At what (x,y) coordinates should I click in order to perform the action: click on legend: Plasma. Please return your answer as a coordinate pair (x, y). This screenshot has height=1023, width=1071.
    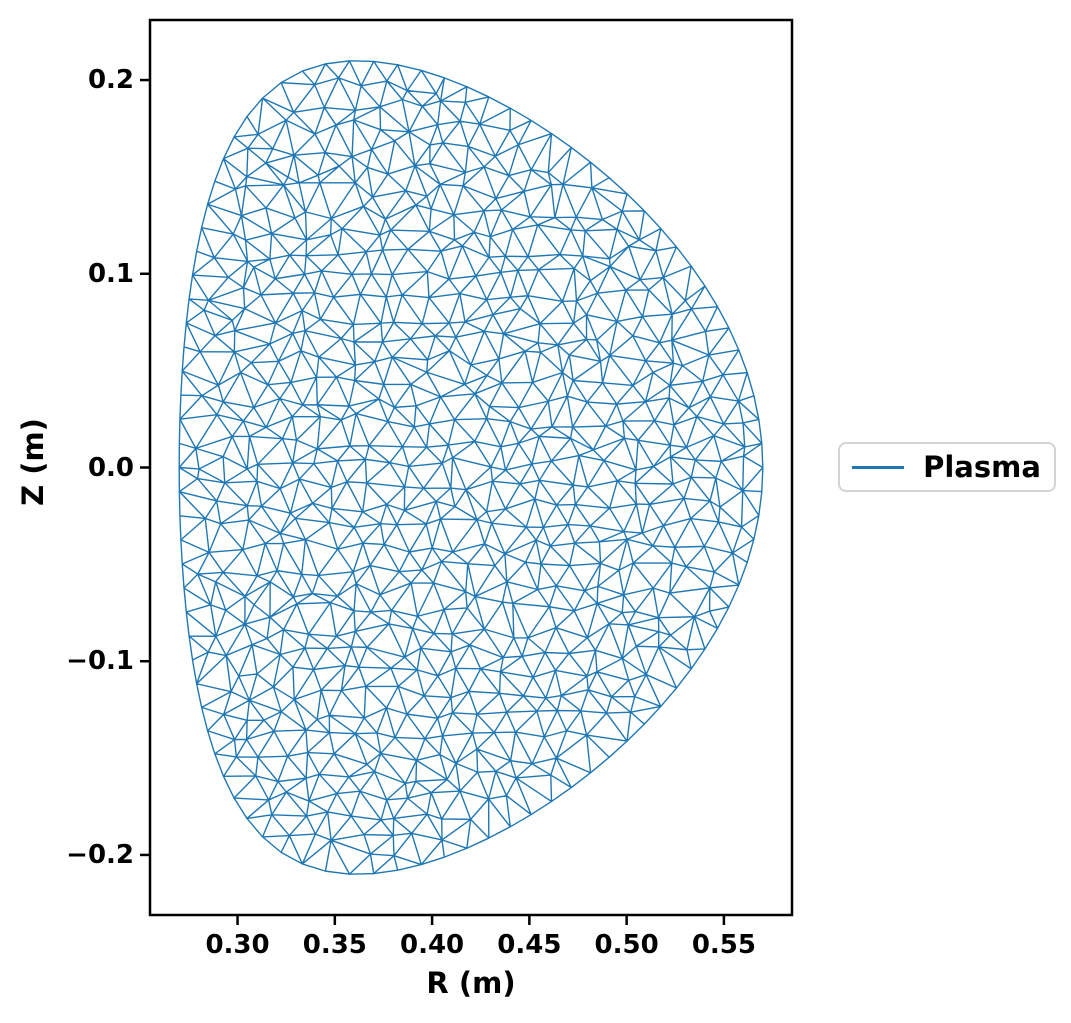
    Looking at the image, I should click on (947, 467).